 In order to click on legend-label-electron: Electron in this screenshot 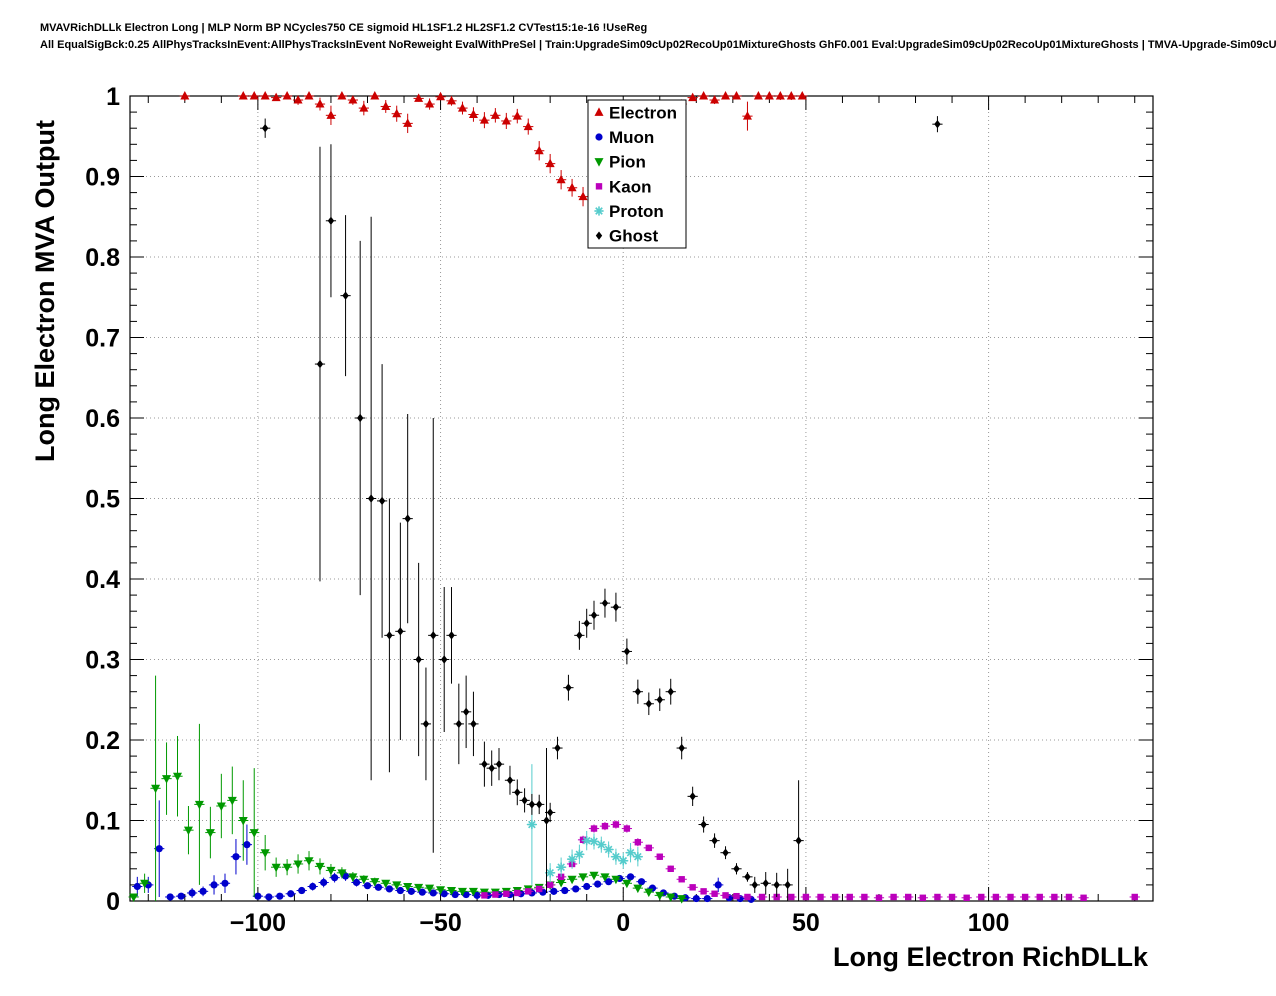, I will do `click(643, 112)`.